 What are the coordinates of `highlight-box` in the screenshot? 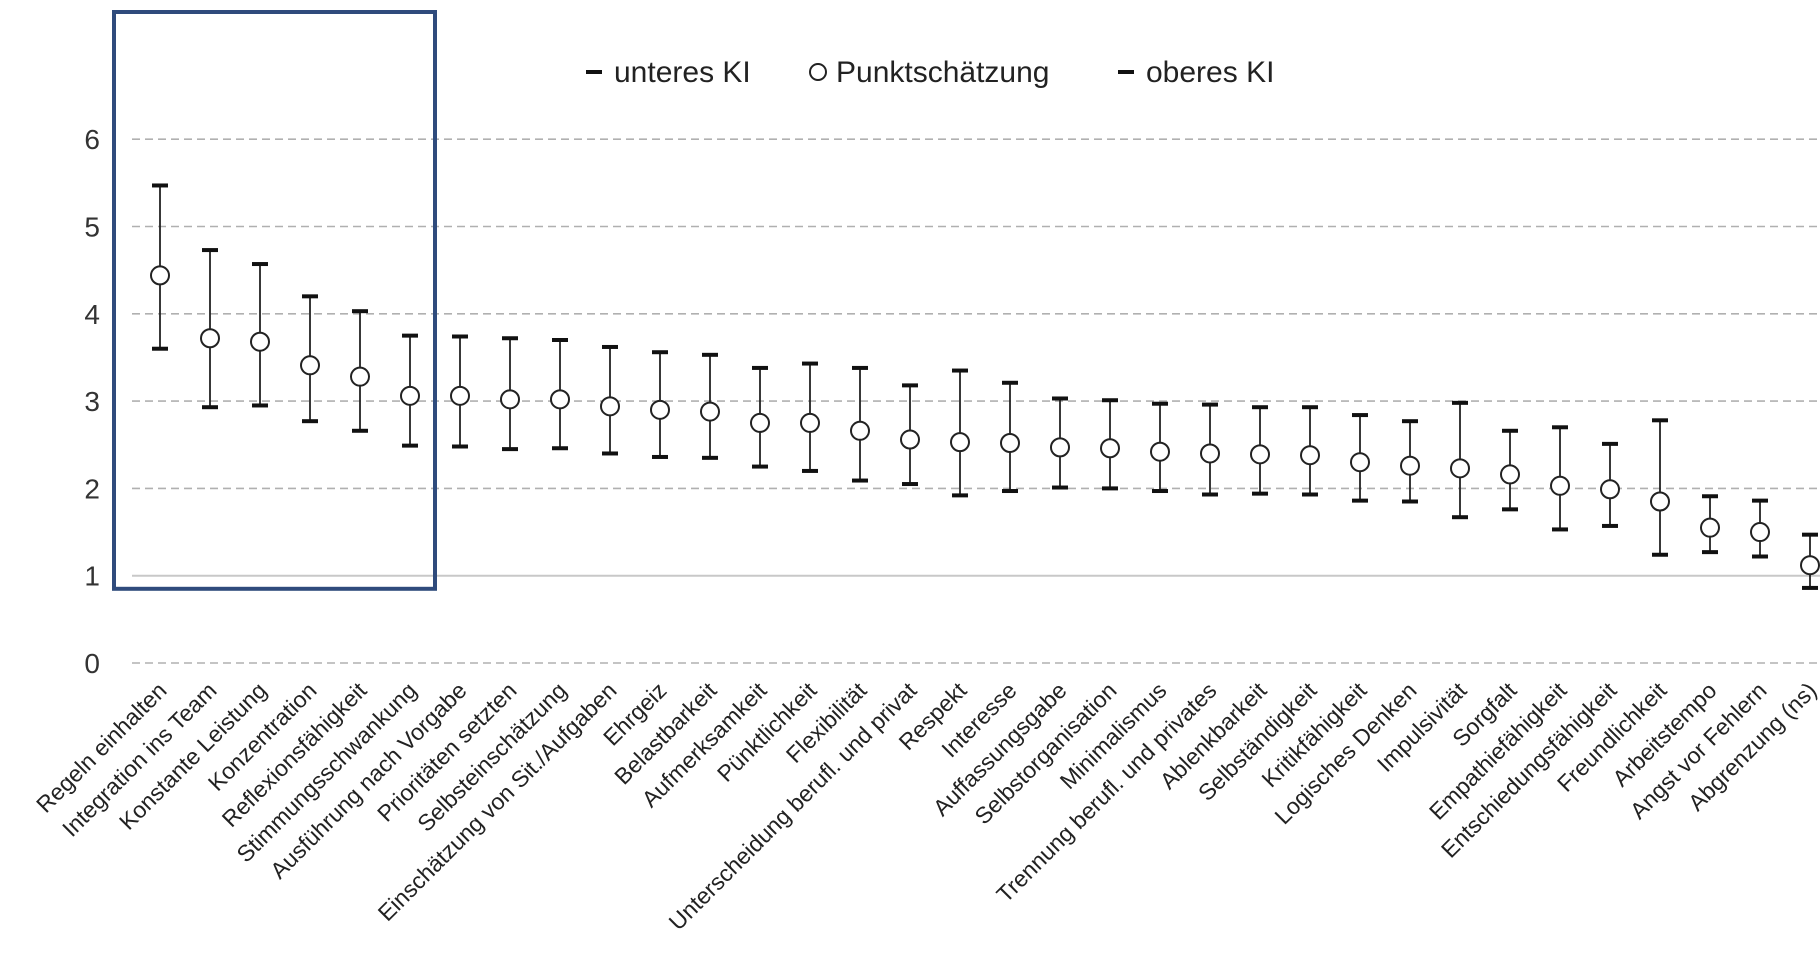 It's located at (274, 300).